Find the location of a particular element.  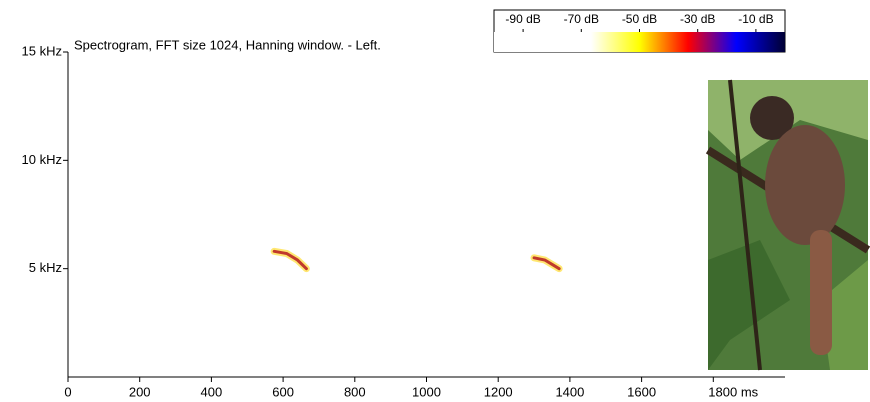

x-tick-label: 1800 ms is located at coordinates (733, 391).